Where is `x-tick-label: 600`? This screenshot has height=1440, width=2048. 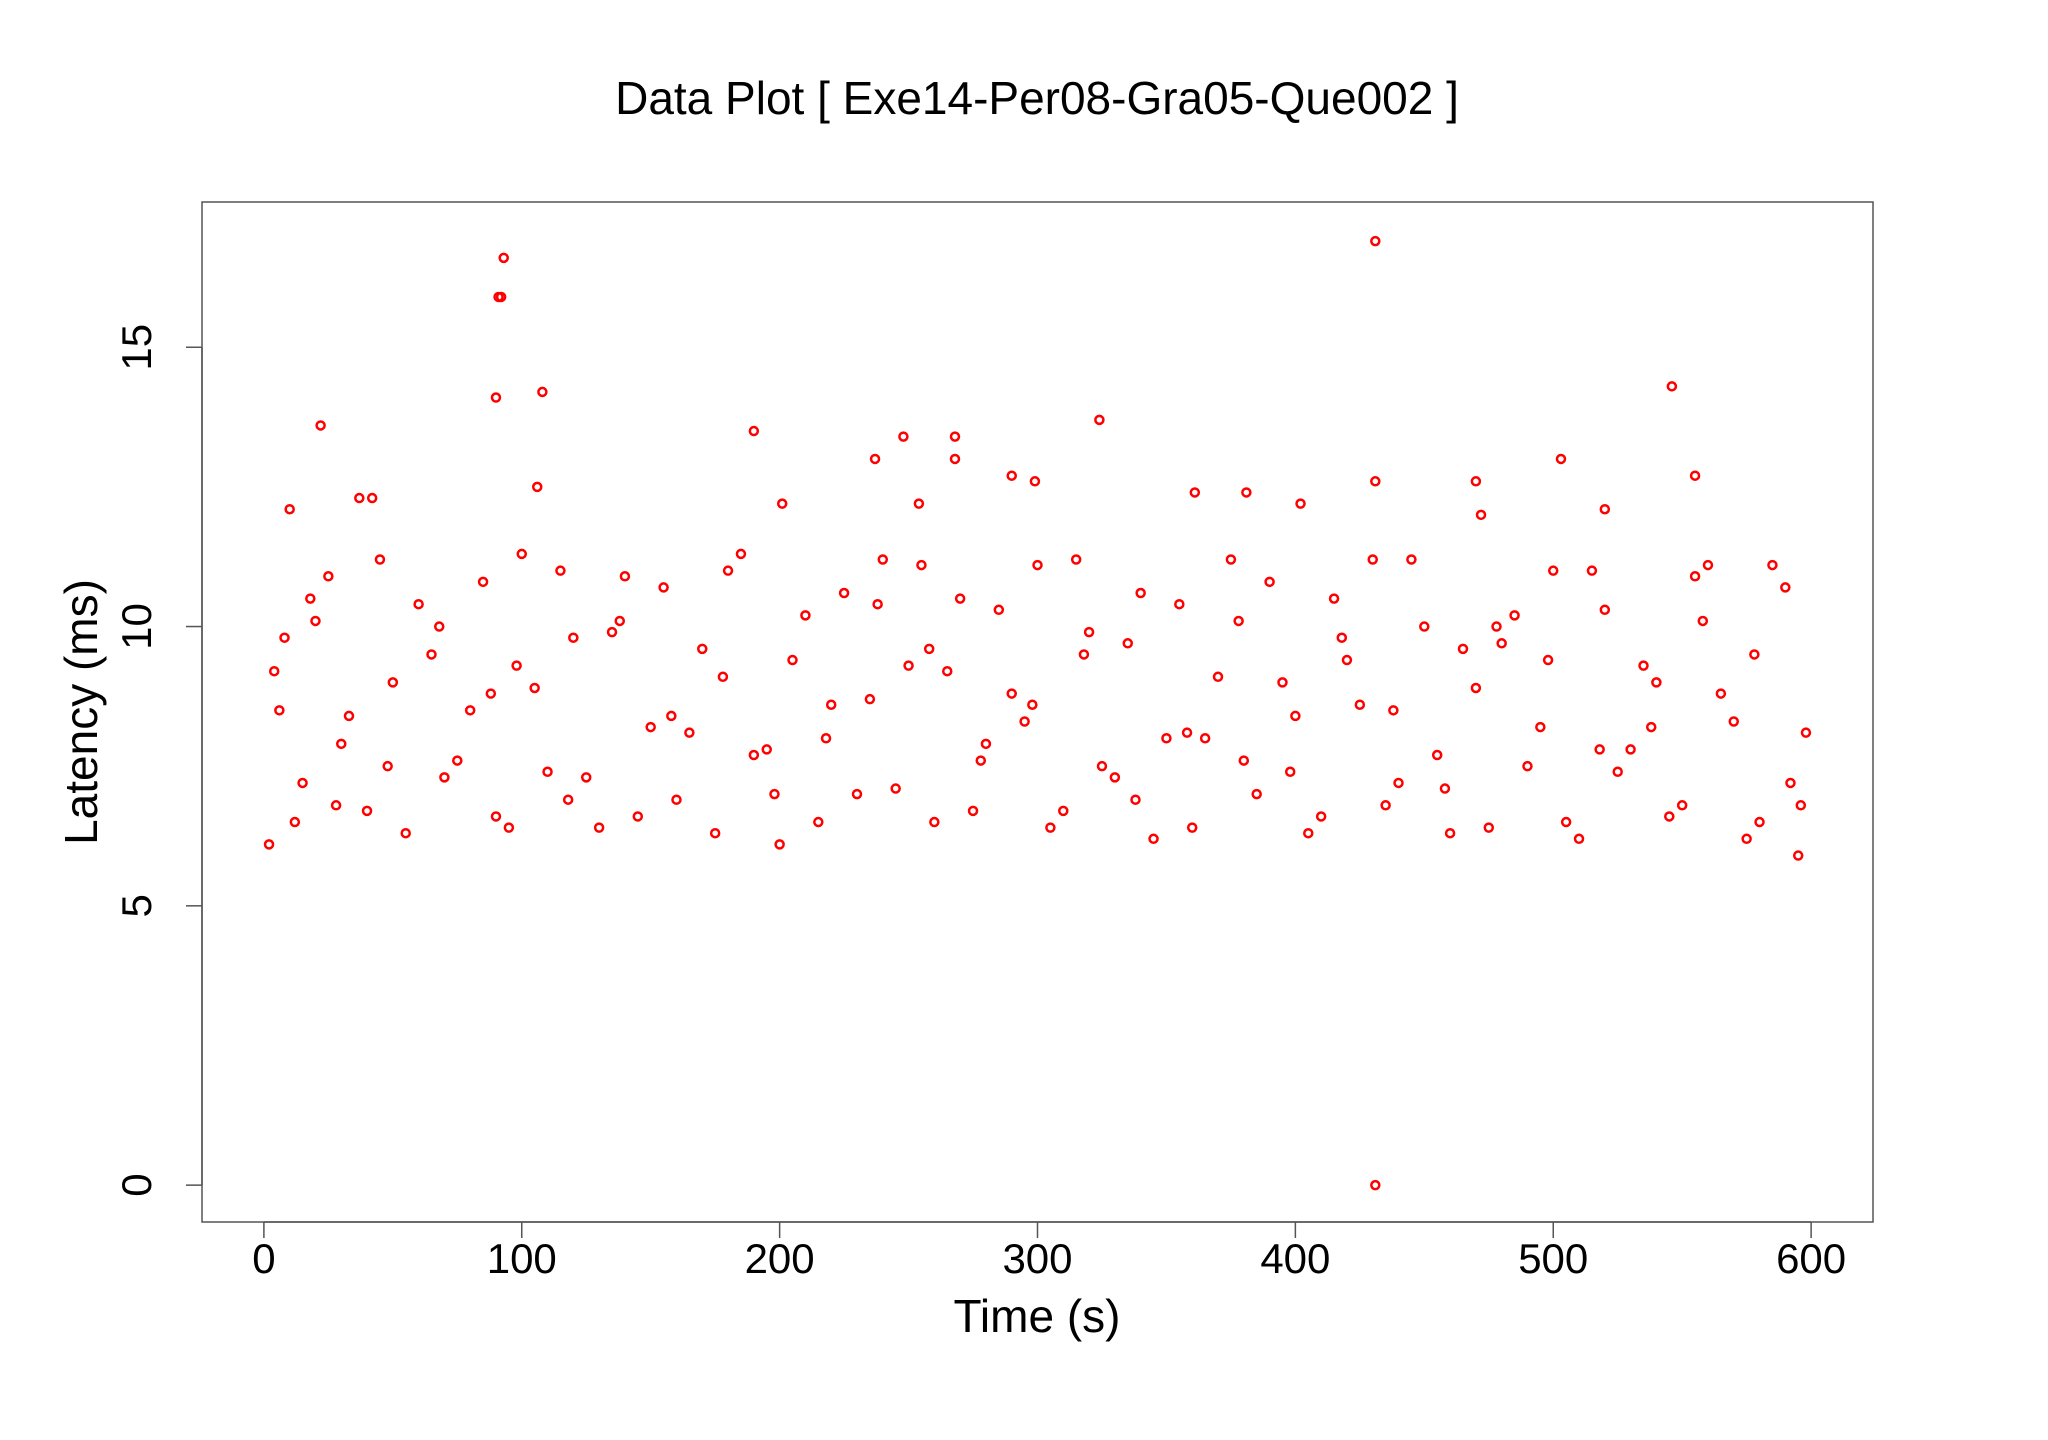
x-tick-label: 600 is located at coordinates (1811, 1258).